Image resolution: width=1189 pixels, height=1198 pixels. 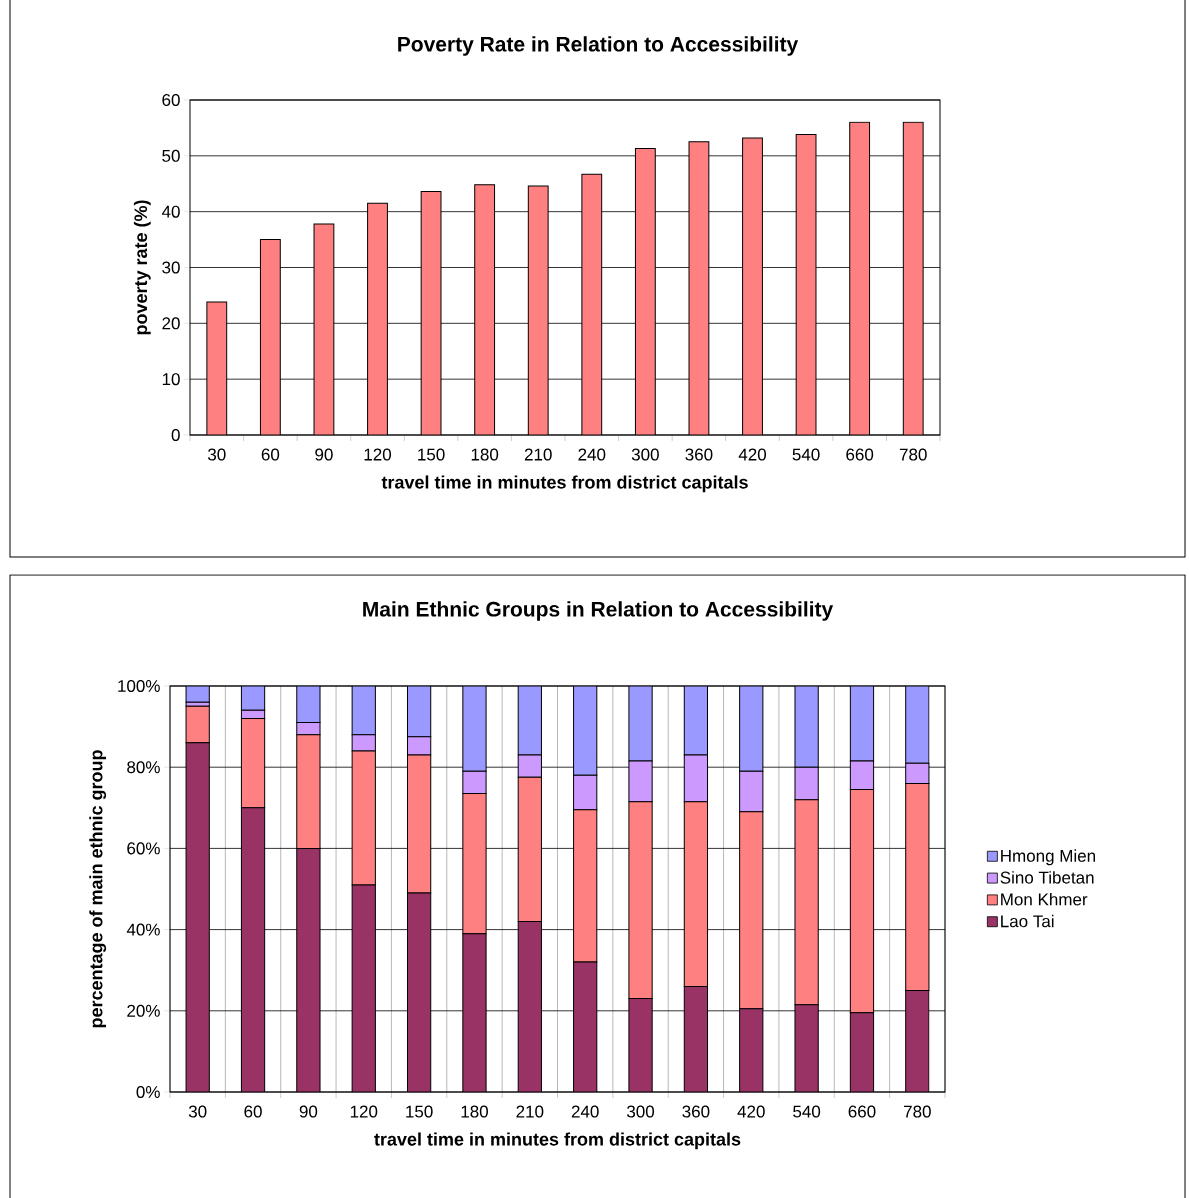 What do you see at coordinates (170, 211) in the screenshot?
I see `y-tick-label: 40` at bounding box center [170, 211].